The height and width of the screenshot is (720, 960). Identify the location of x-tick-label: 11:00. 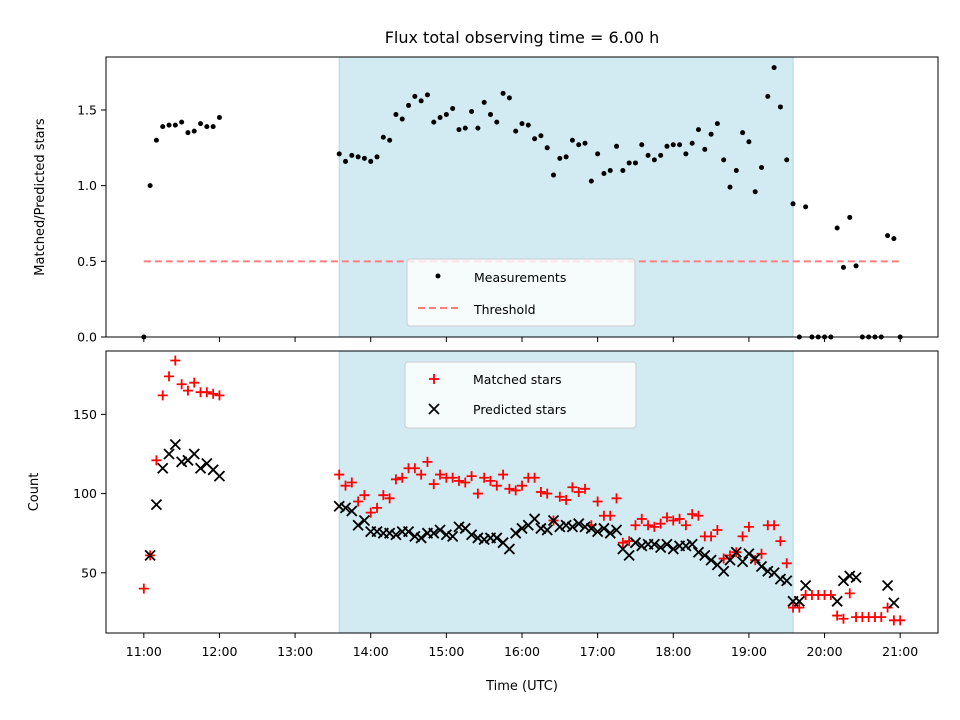
(144, 651).